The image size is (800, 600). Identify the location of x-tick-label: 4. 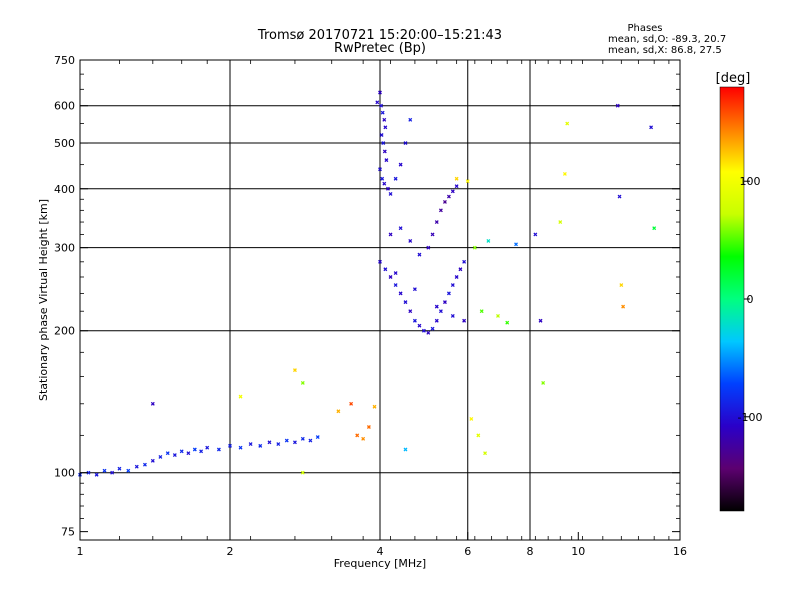
(380, 551).